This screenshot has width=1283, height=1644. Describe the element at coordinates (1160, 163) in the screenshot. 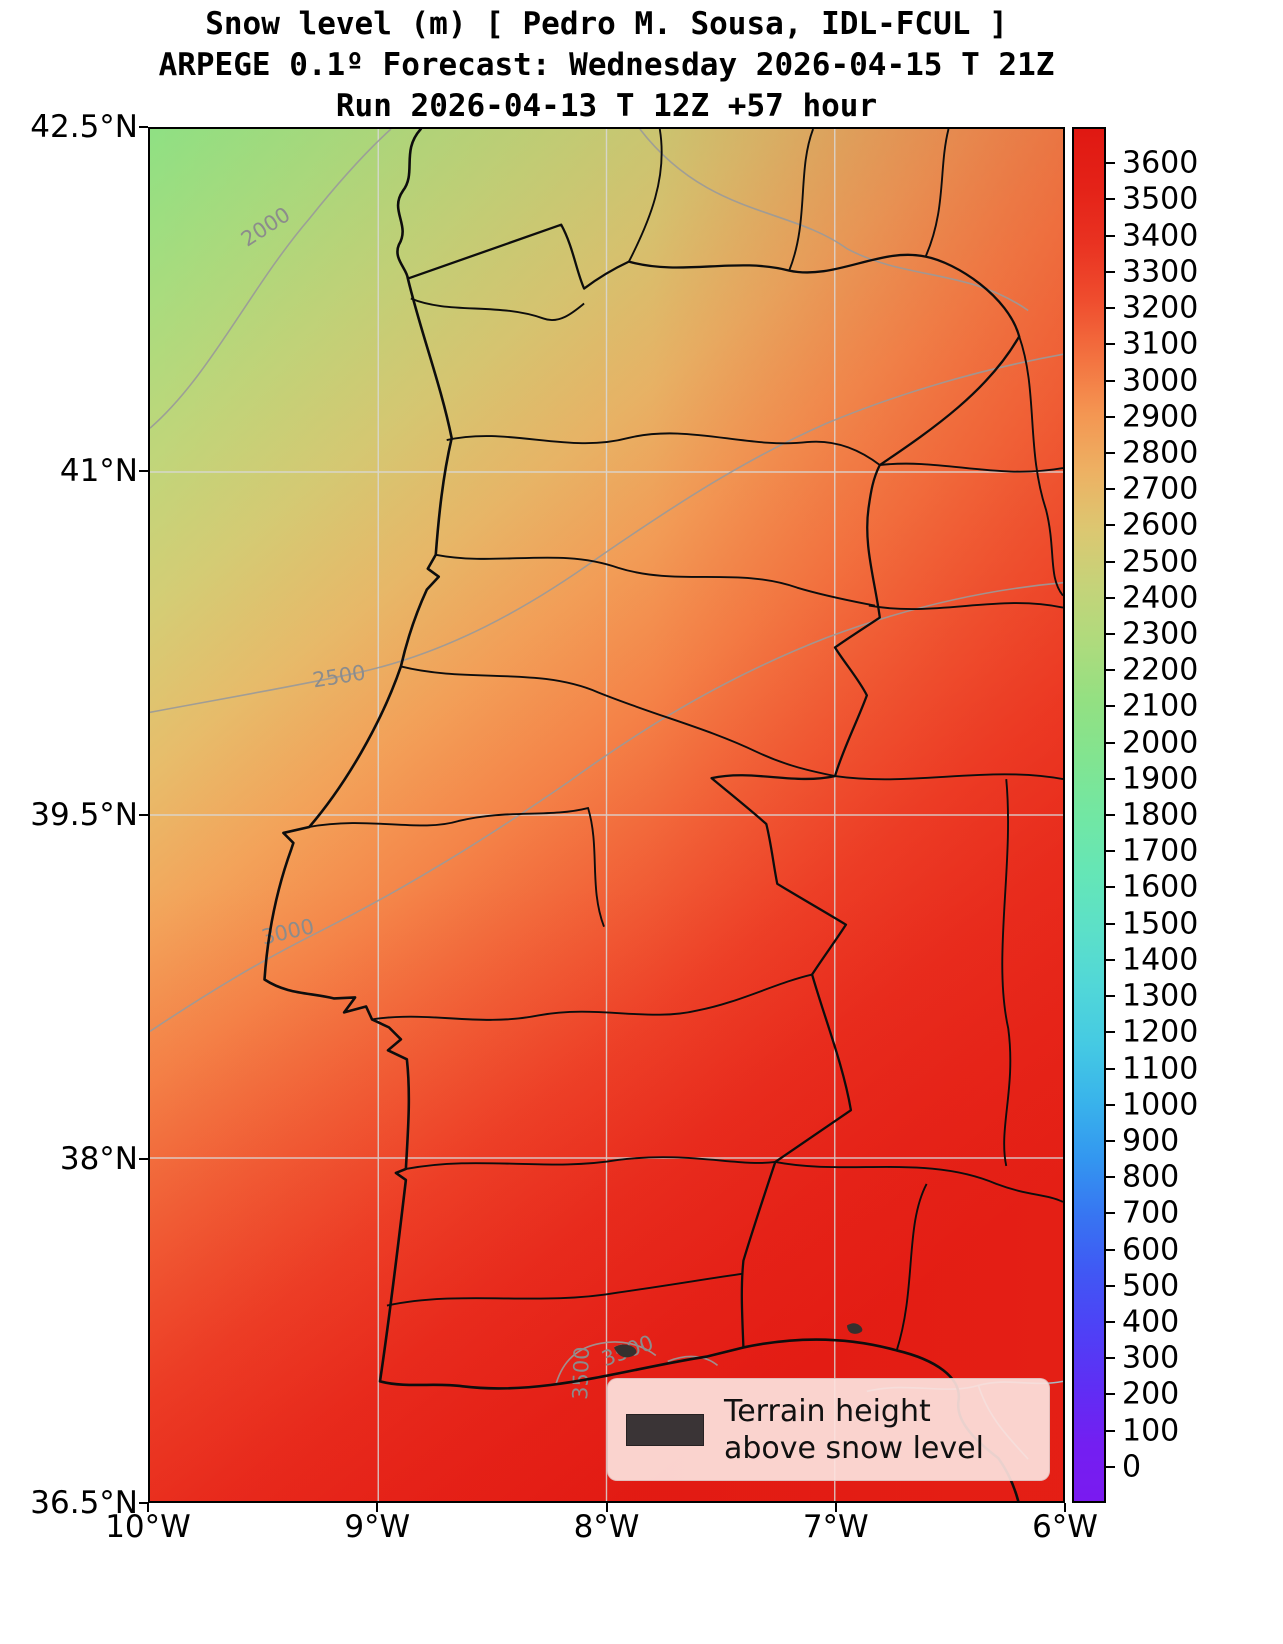

I see `colorbar-tick-label: 3600` at that location.